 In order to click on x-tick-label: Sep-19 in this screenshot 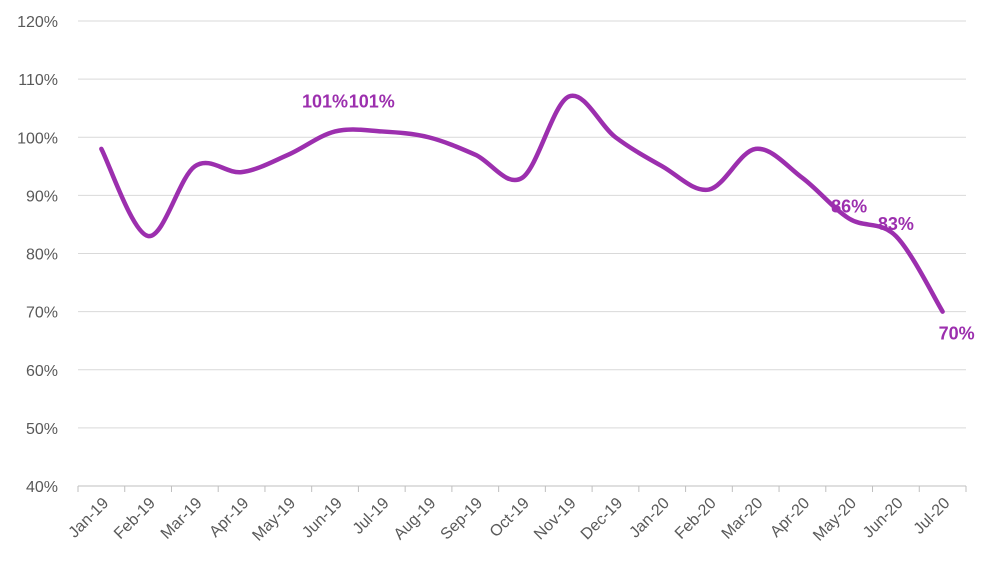, I will do `click(462, 519)`.